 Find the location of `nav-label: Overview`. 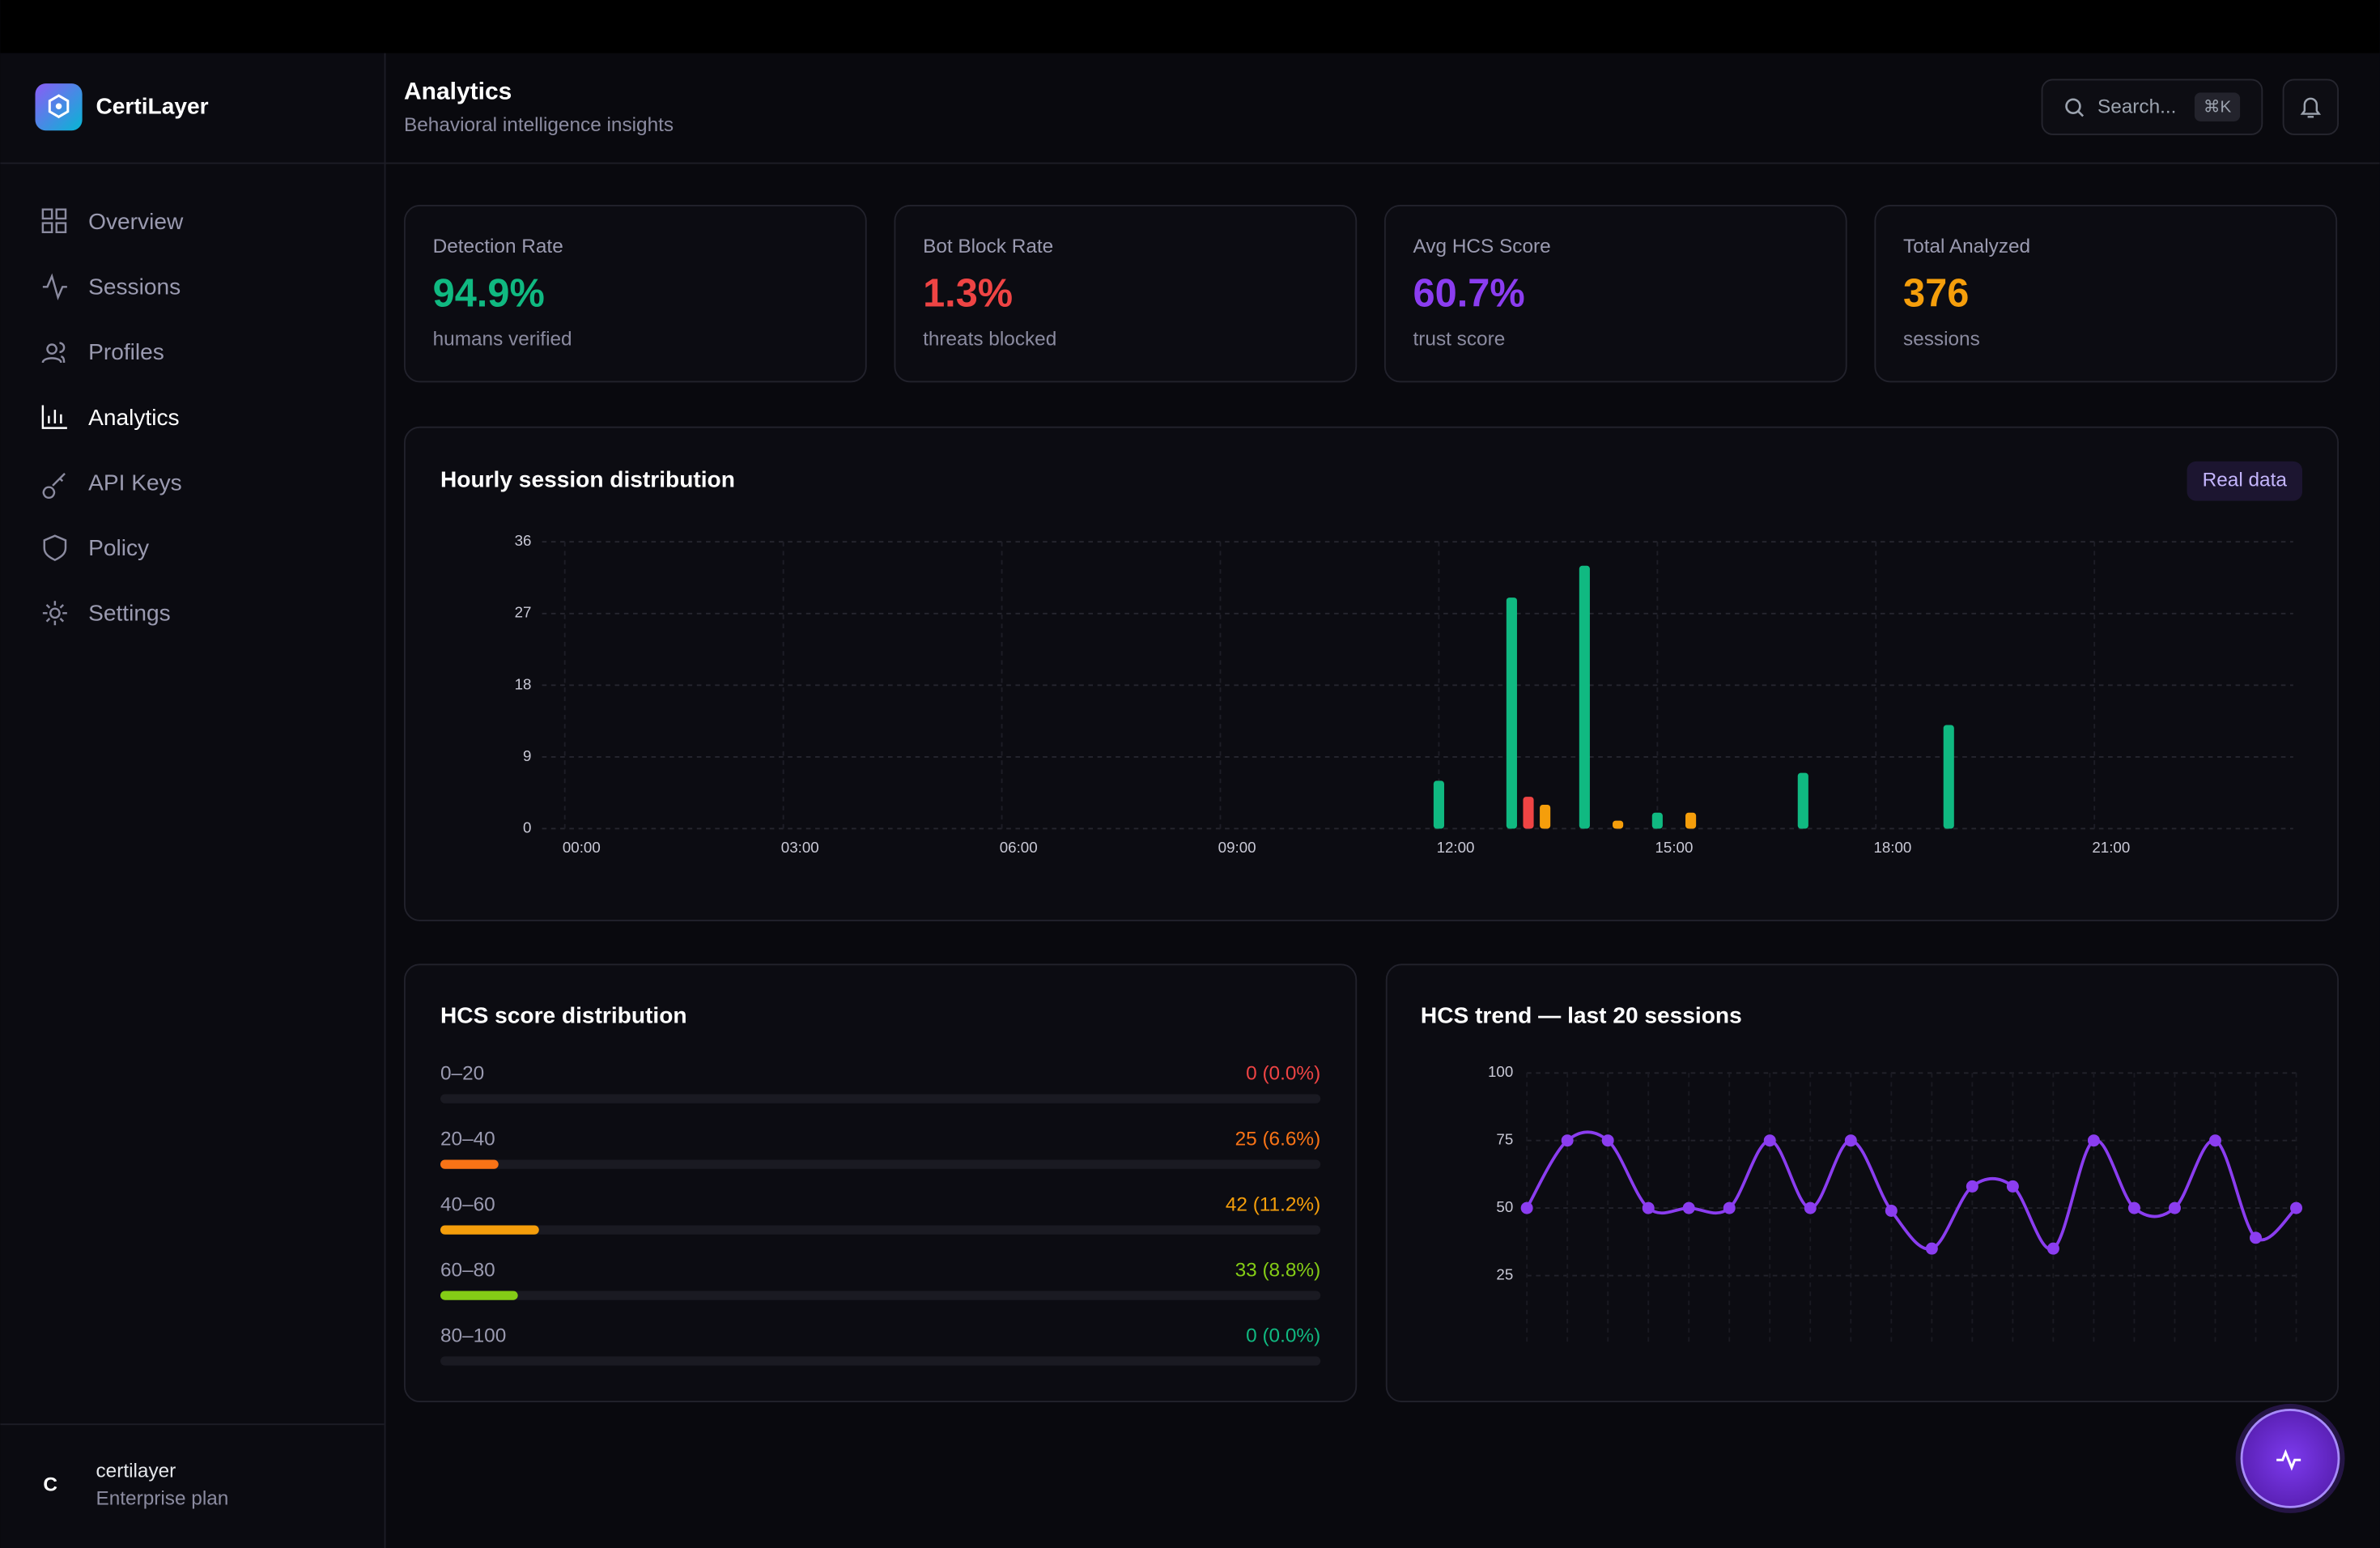

nav-label: Overview is located at coordinates (136, 222).